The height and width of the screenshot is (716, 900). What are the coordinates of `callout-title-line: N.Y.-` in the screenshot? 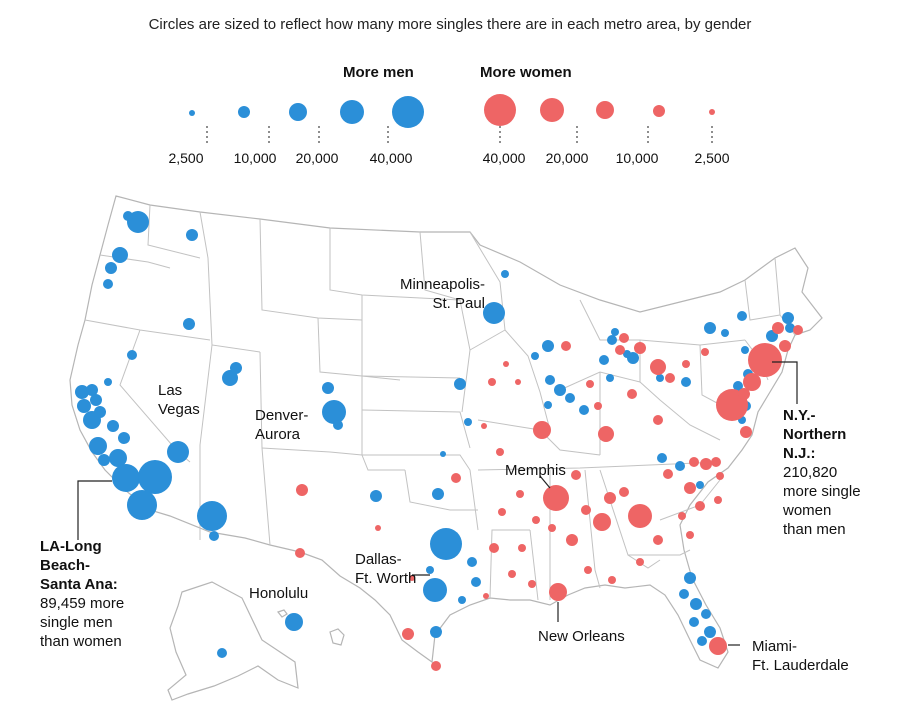 It's located at (799, 415).